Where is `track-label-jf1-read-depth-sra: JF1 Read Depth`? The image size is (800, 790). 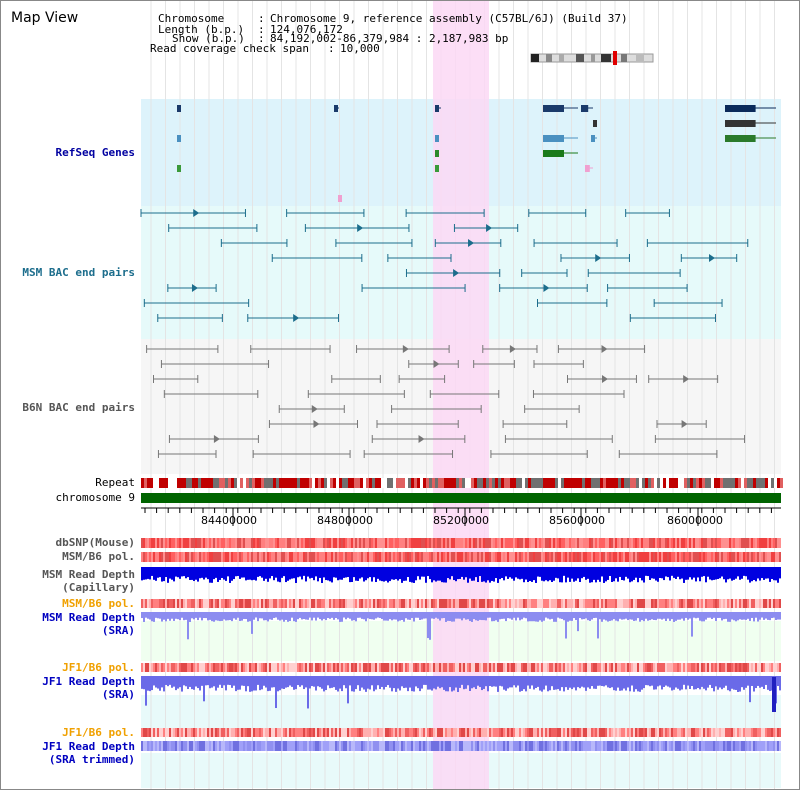
track-label-jf1-read-depth-sra: JF1 Read Depth is located at coordinates (88, 681).